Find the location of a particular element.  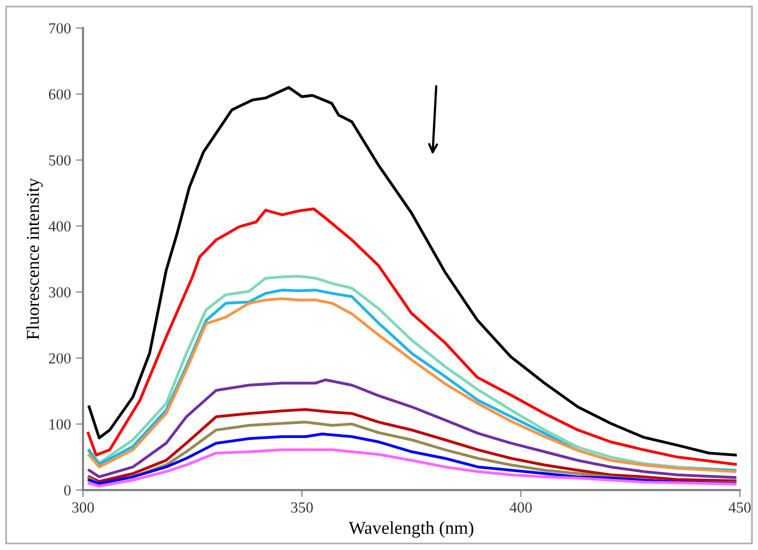

x-tick-label: 450 is located at coordinates (739, 507).